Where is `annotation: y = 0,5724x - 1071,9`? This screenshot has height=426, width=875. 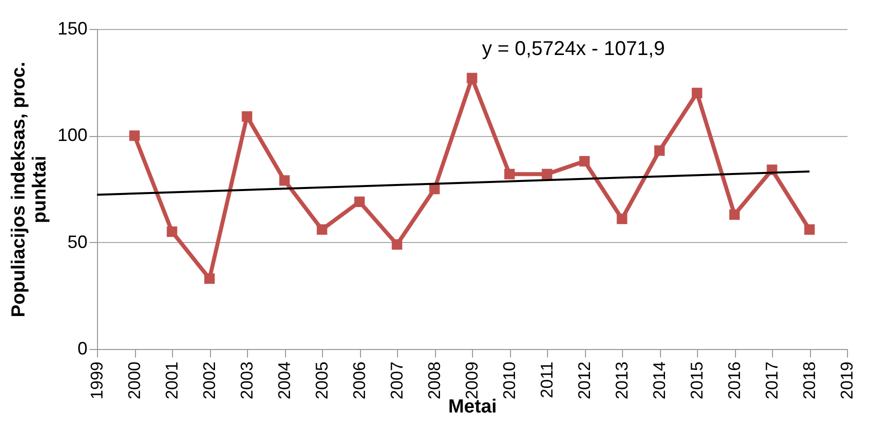
annotation: y = 0,5724x - 1071,9 is located at coordinates (573, 49).